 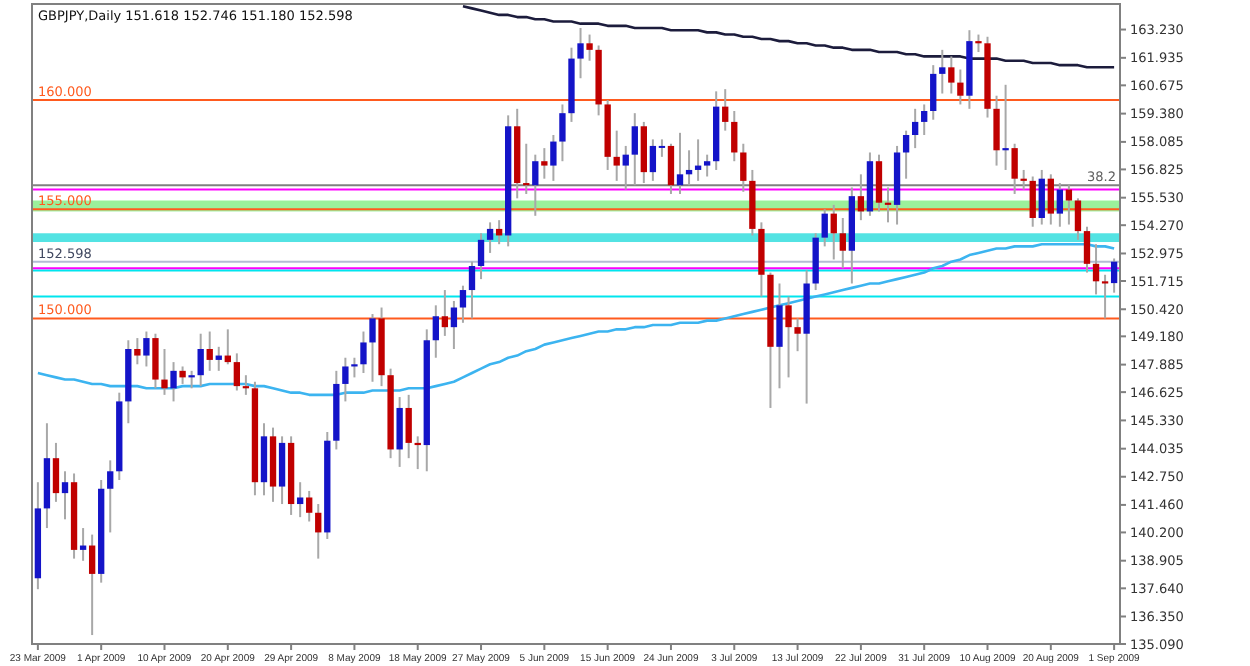 What do you see at coordinates (788, 36) in the screenshot?
I see `line-series` at bounding box center [788, 36].